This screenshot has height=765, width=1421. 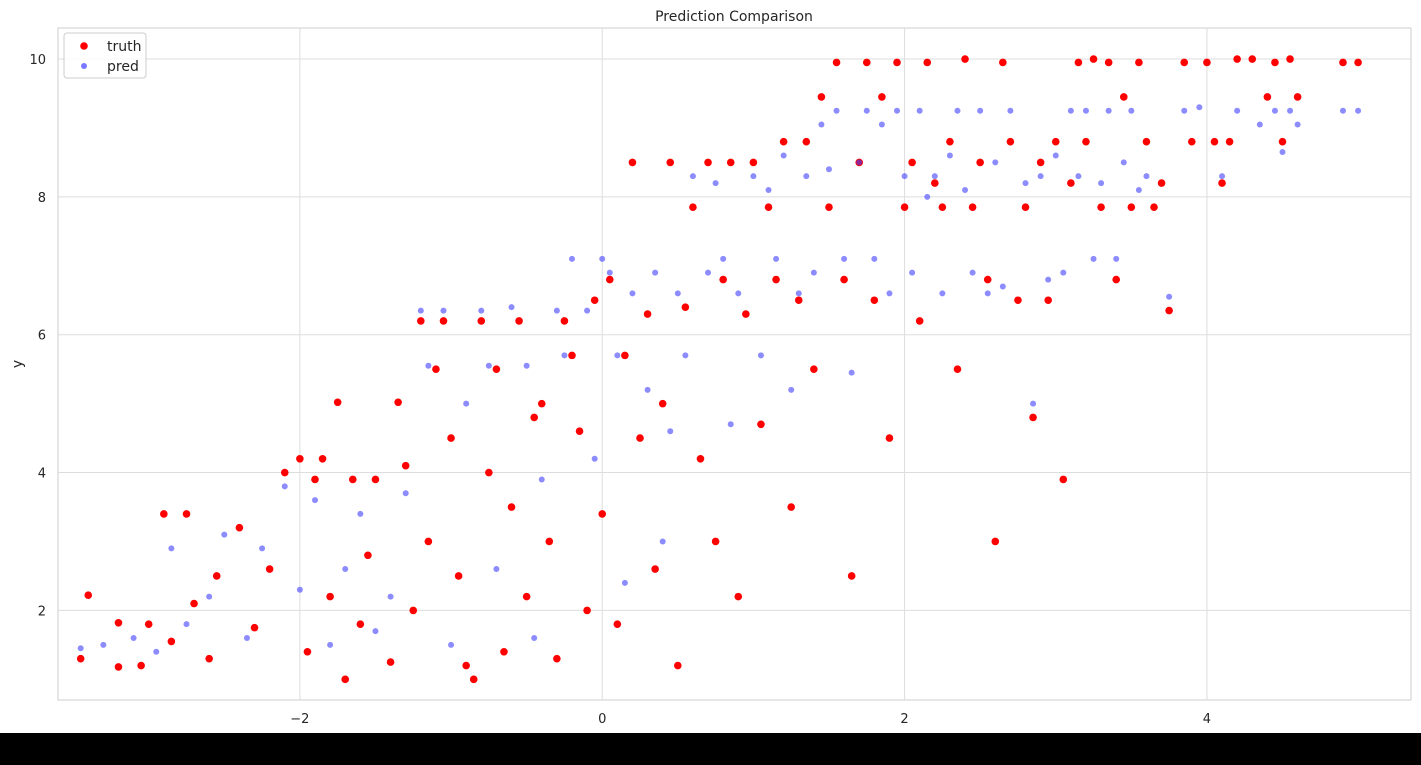 What do you see at coordinates (18, 364) in the screenshot?
I see `y-axis-label: y` at bounding box center [18, 364].